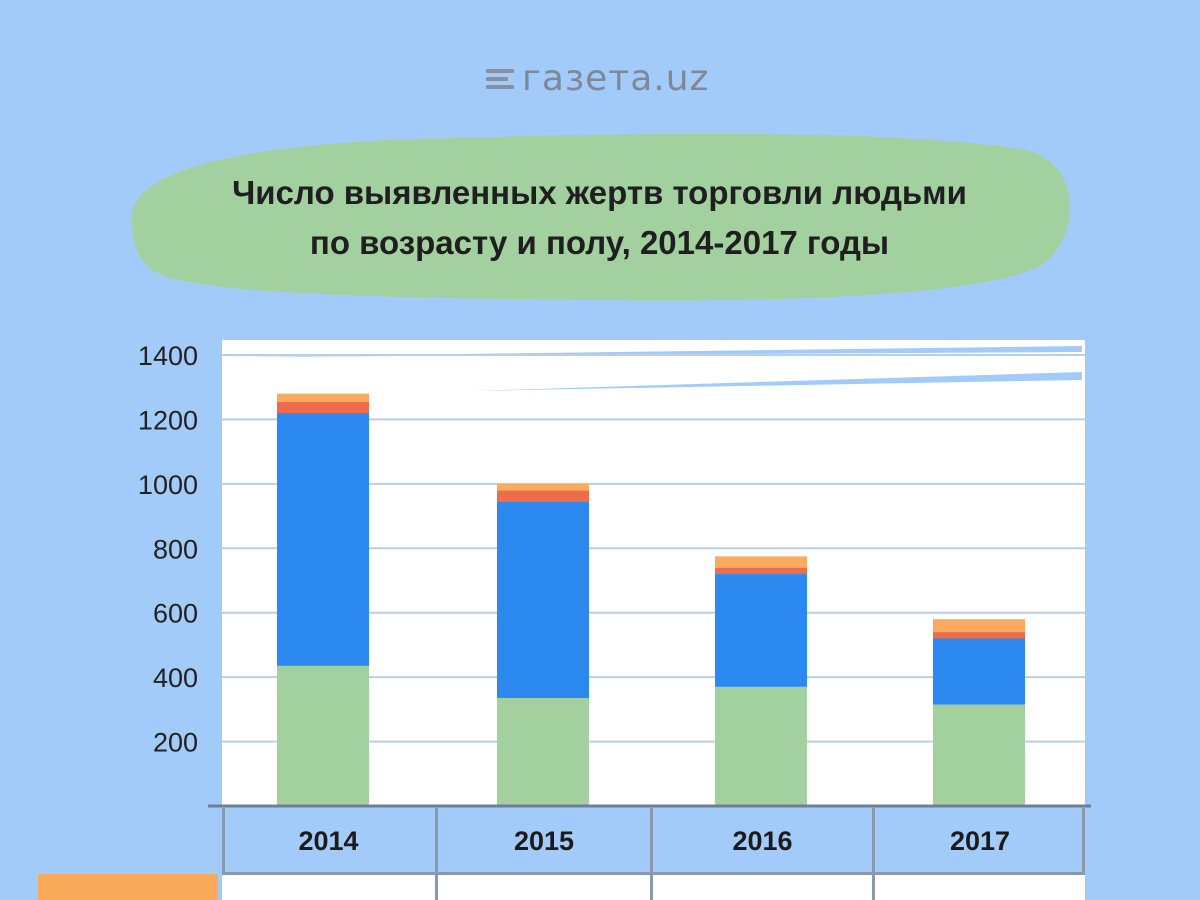  Describe the element at coordinates (776, 381) in the screenshot. I see `plot-brush-stroke` at that location.